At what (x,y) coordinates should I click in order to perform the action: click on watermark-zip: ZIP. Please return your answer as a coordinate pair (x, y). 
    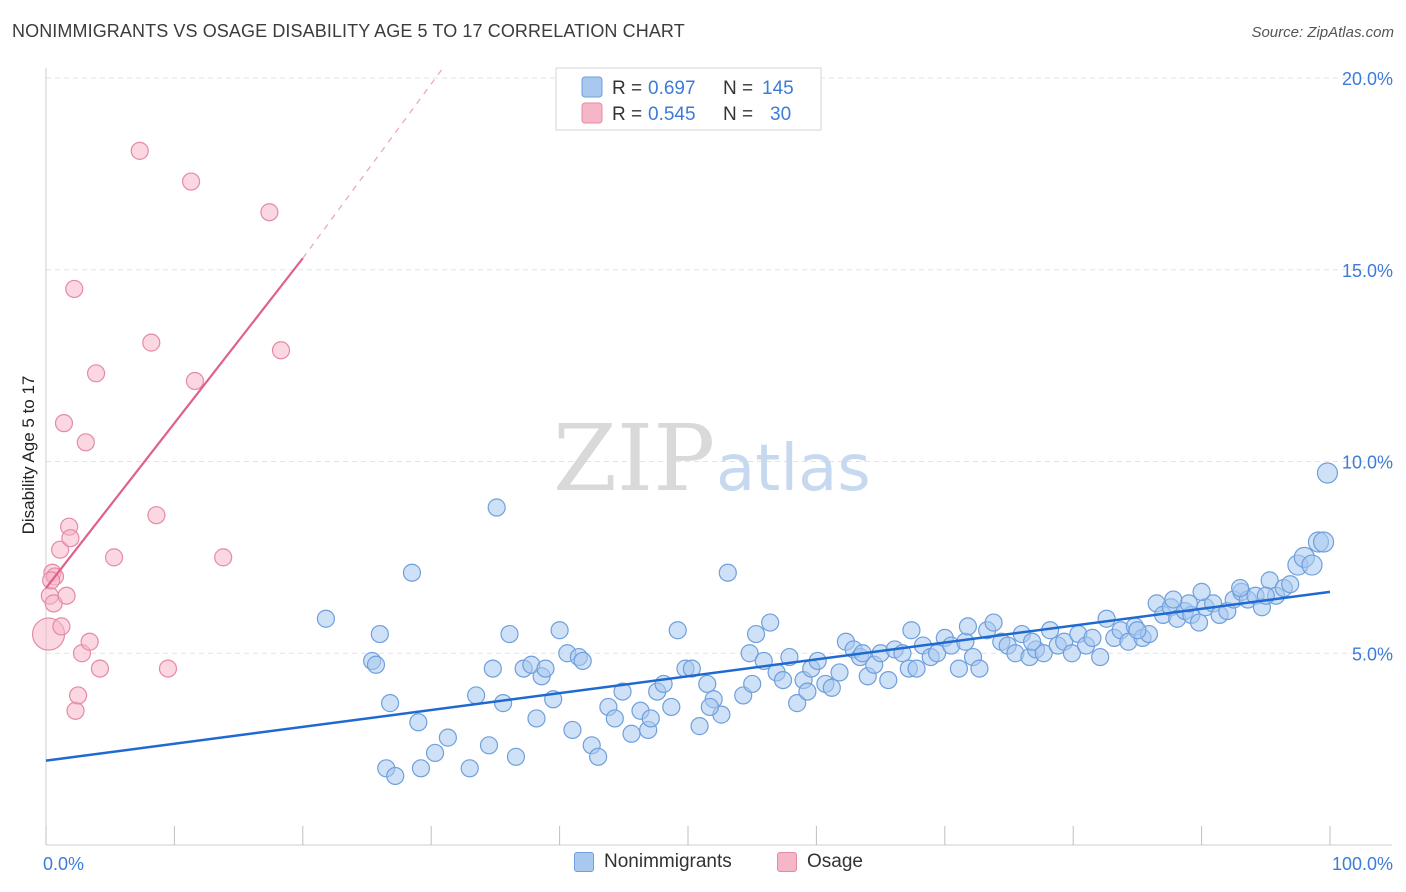
    Looking at the image, I should click on (634, 458).